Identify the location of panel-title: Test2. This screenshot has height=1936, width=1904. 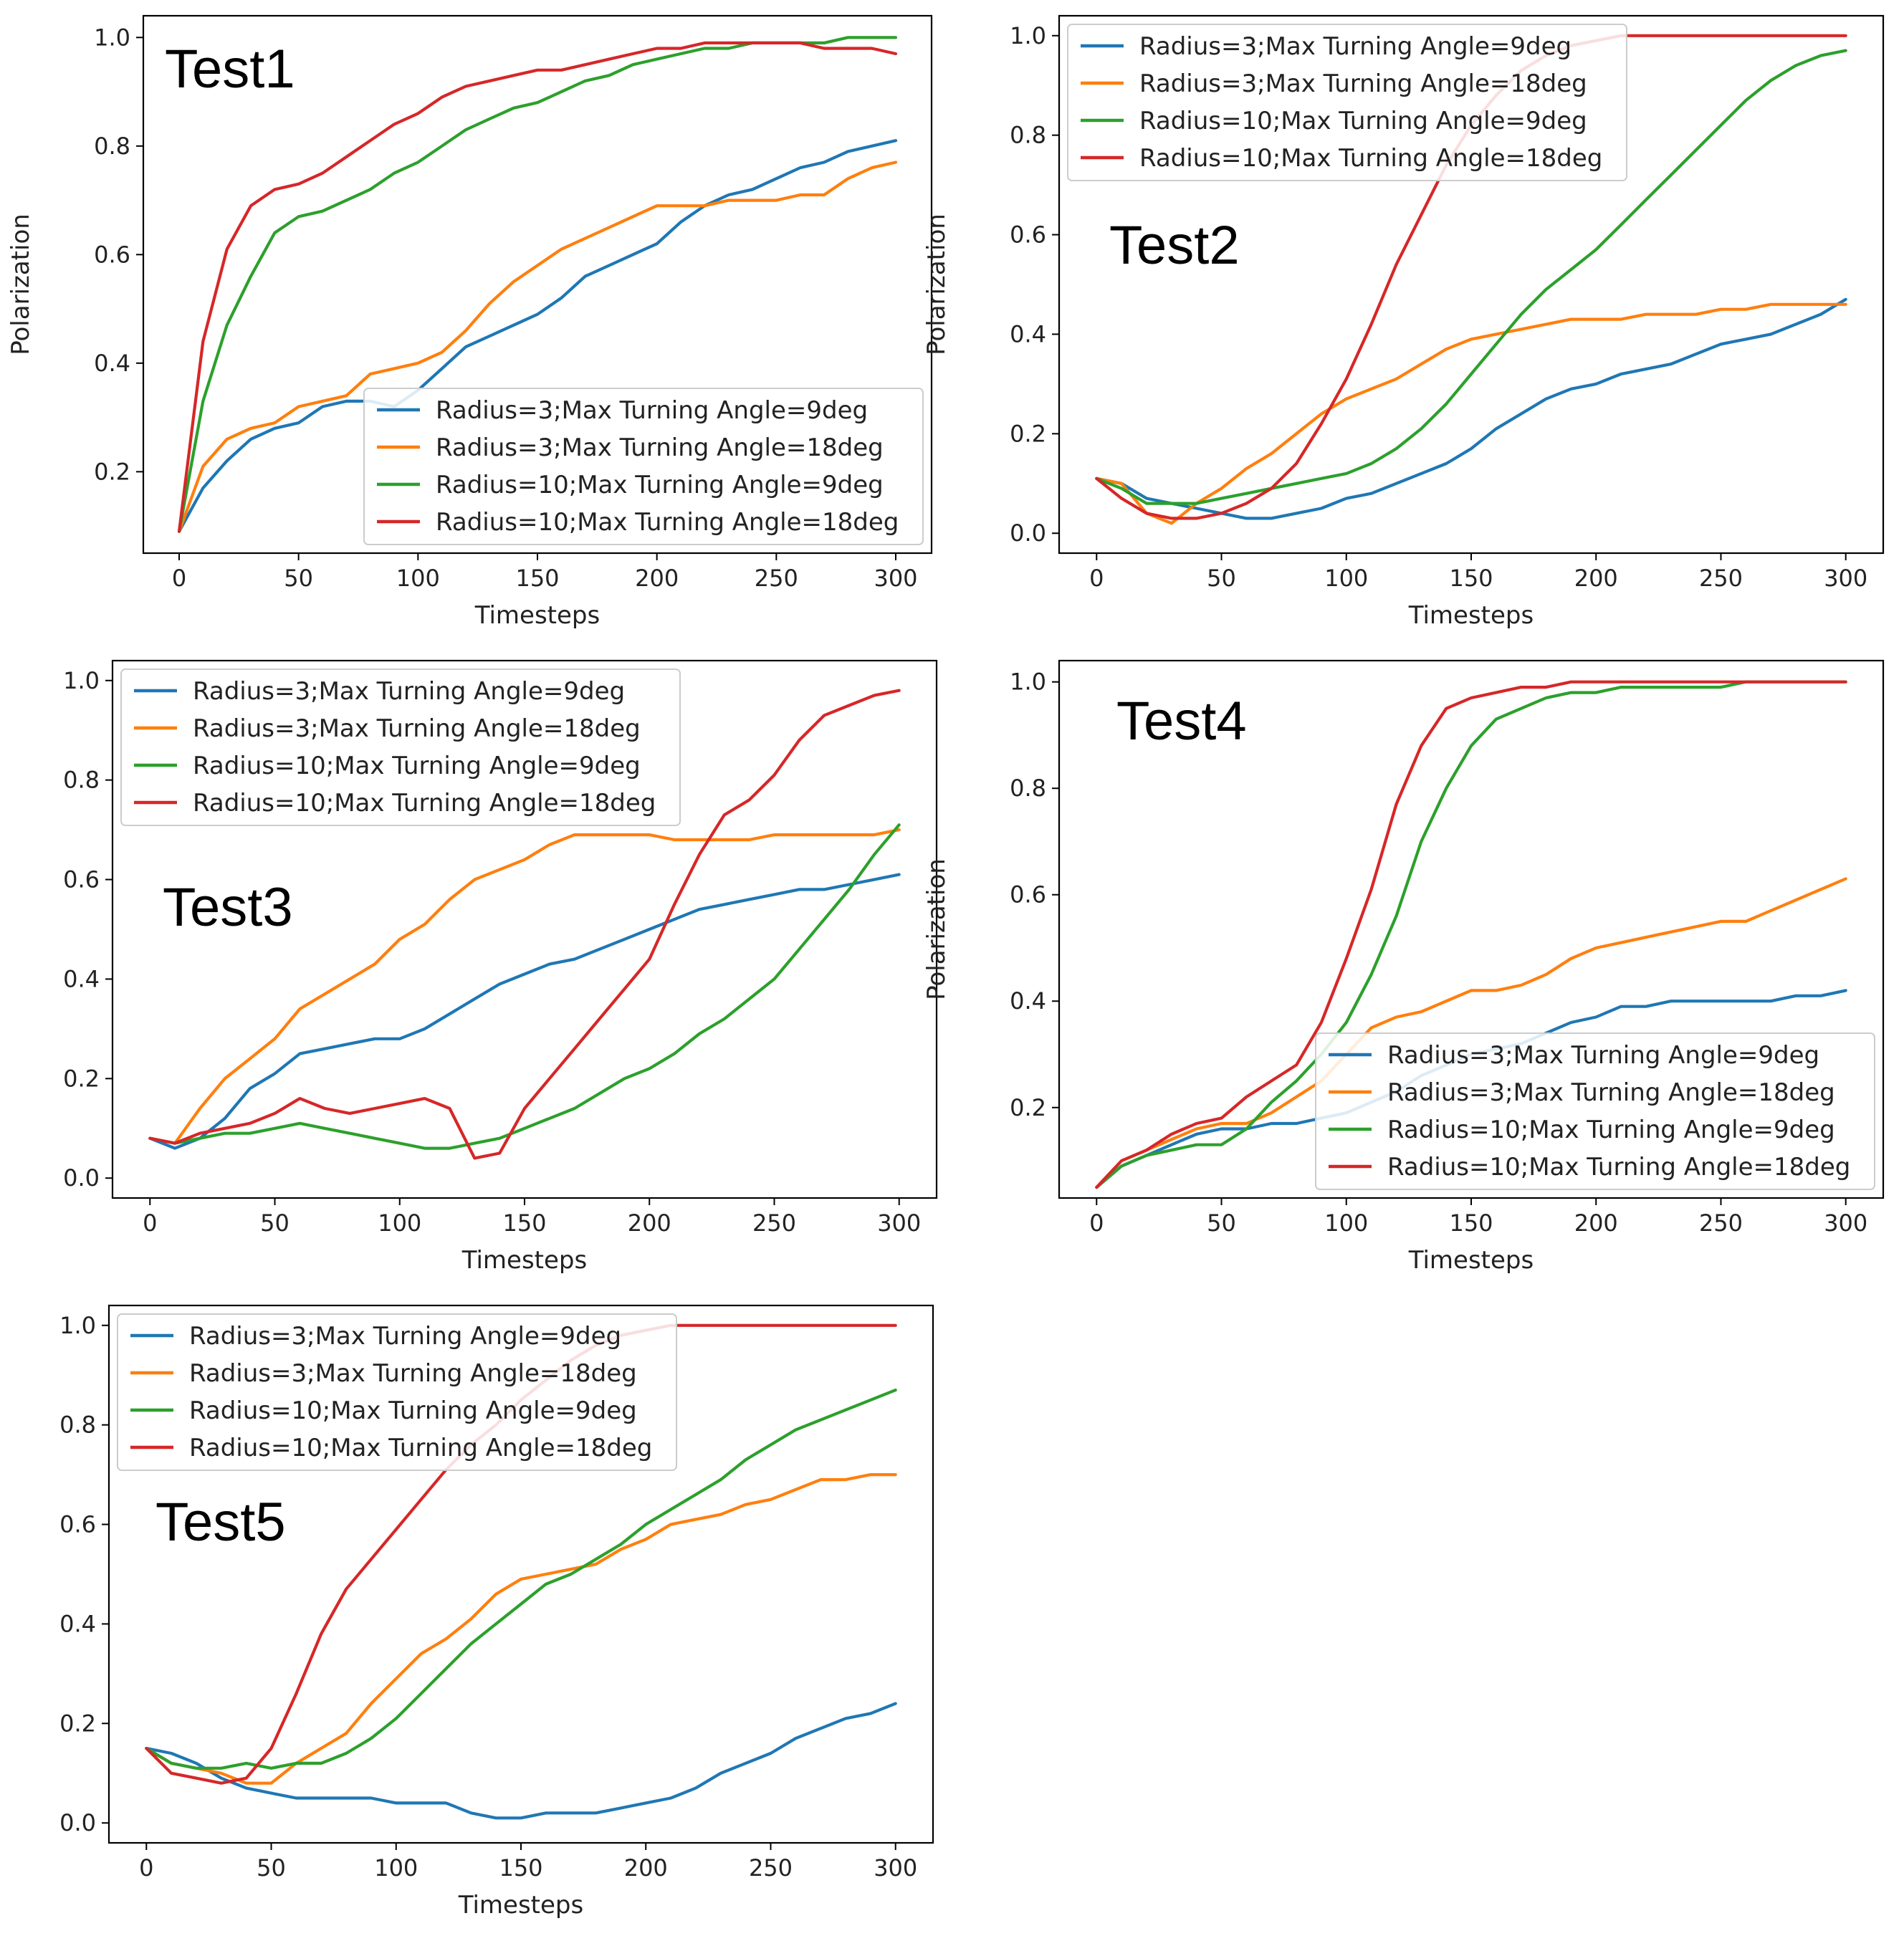
(1174, 246).